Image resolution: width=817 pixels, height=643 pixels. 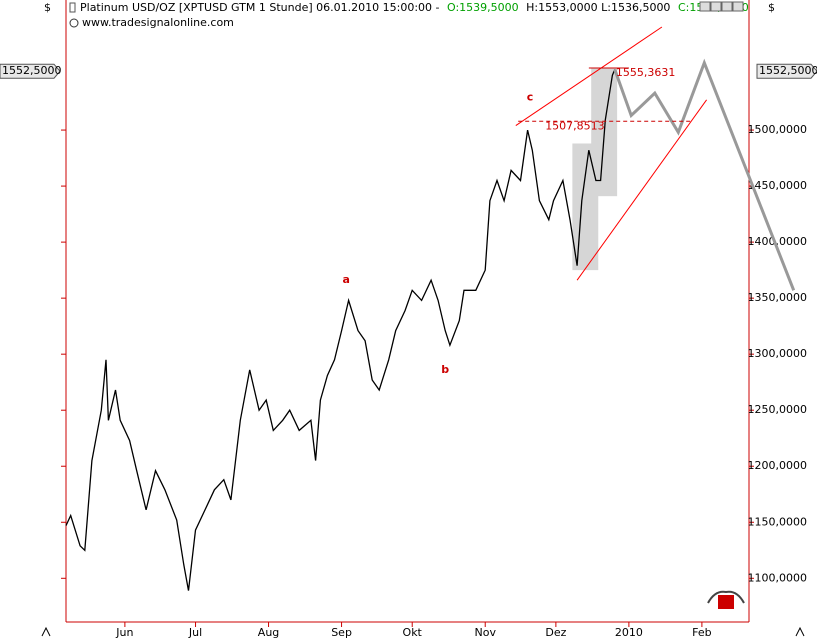 I want to click on copyright-icon, so click(x=74, y=23).